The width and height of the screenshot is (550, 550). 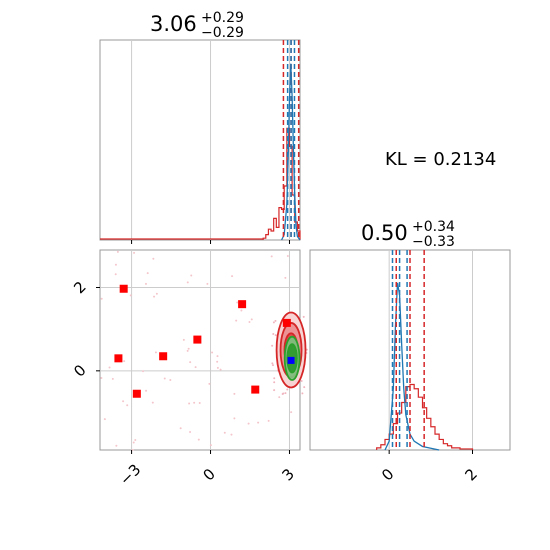 I want to click on panel-title-plus: +0.34, so click(x=433, y=227).